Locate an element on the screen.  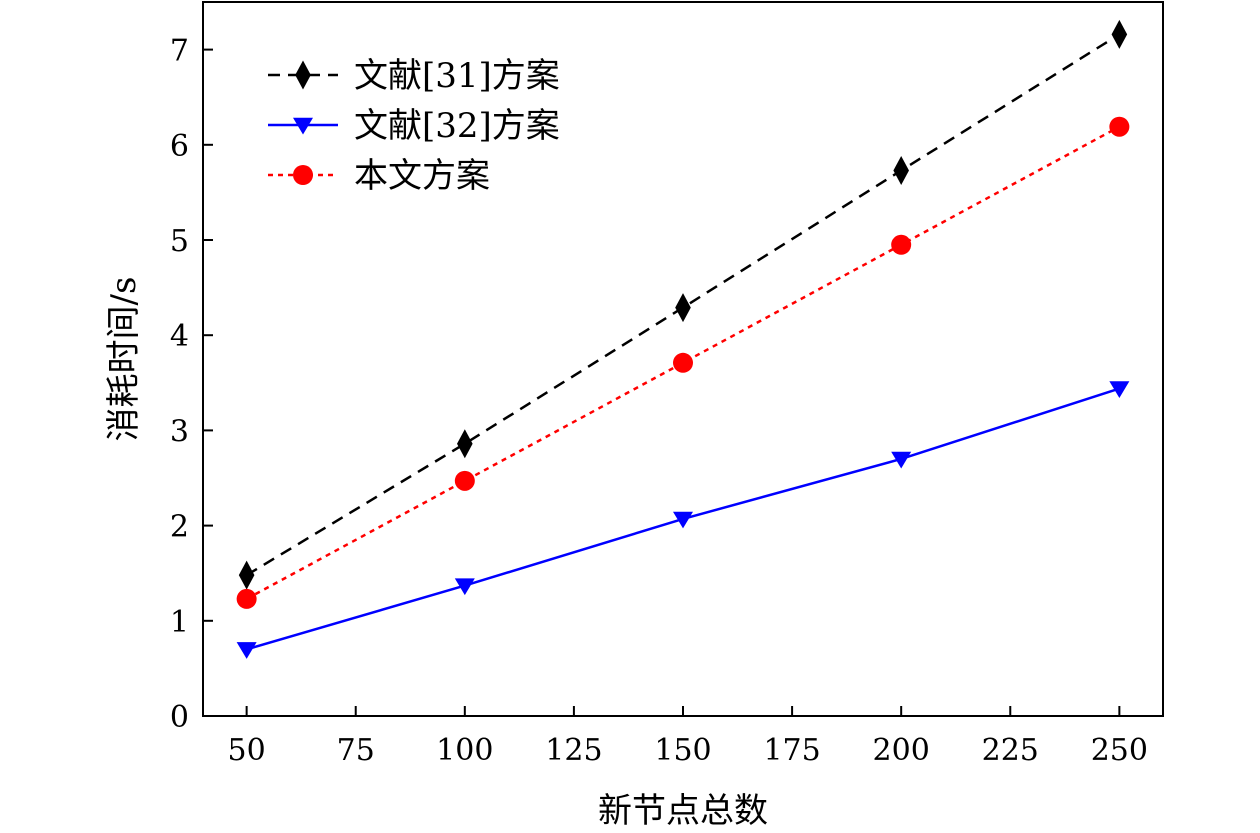
y-tick-label: 6 is located at coordinates (179, 146).